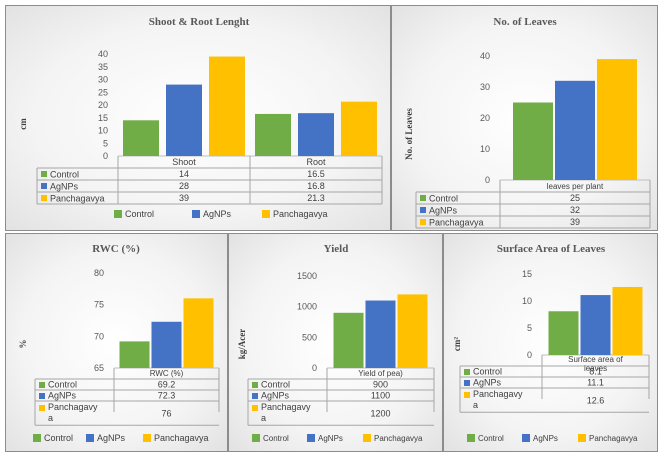  What do you see at coordinates (309, 337) in the screenshot?
I see `y-tick-label: 500` at bounding box center [309, 337].